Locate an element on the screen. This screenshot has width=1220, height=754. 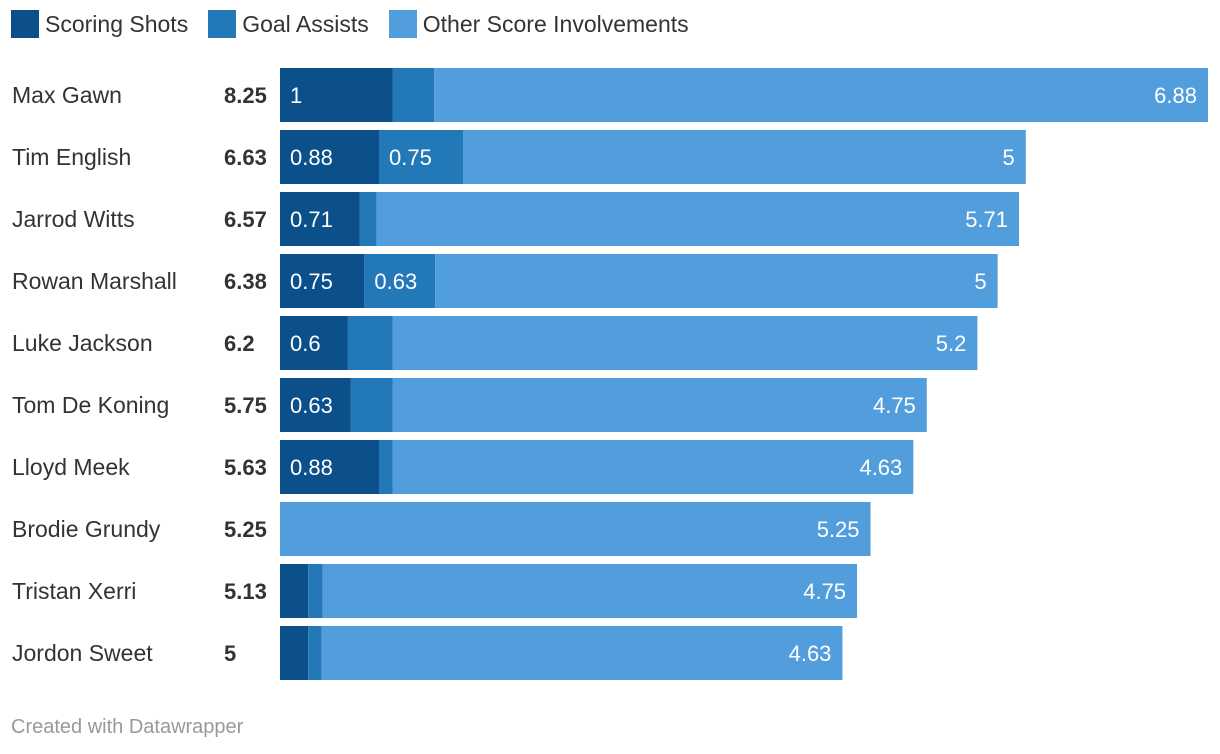
bar-row-jordon-sweet: Jordon Sweet 5 4.63 is located at coordinates (427, 653).